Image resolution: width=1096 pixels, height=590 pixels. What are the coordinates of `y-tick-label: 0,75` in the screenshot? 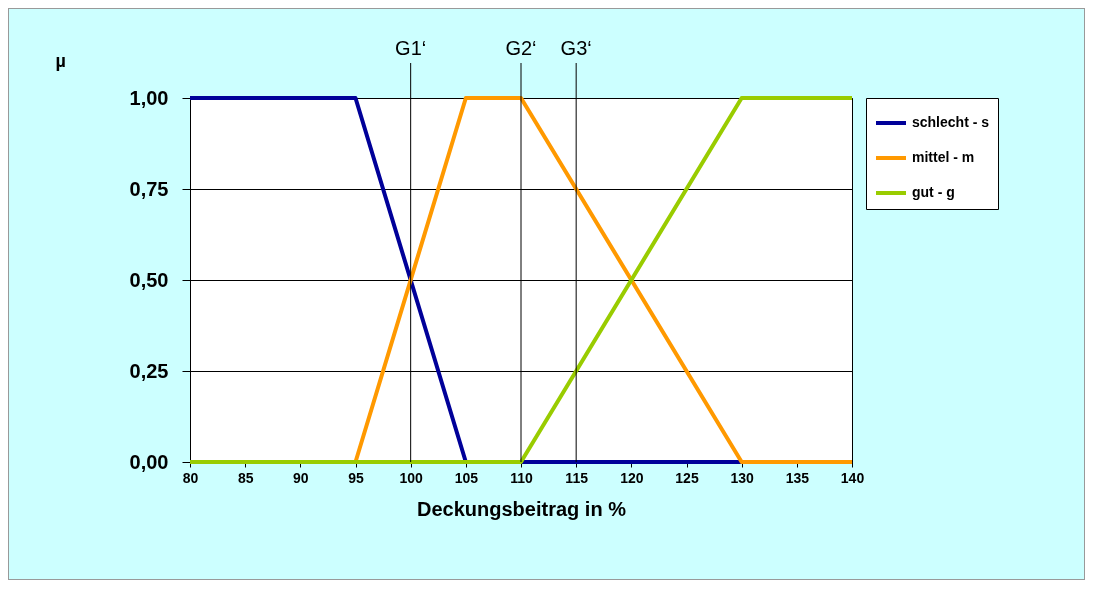 It's located at (149, 188).